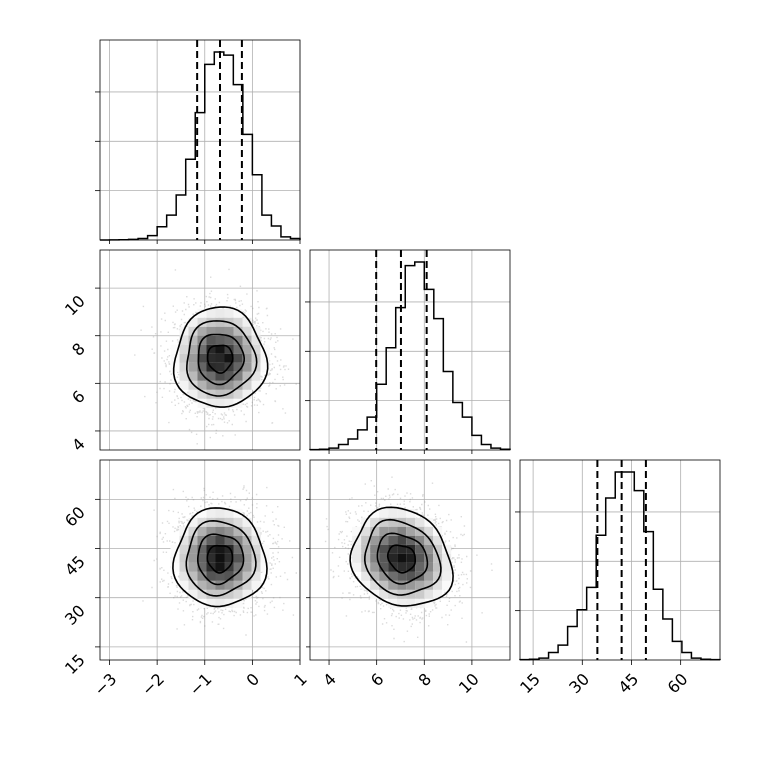  What do you see at coordinates (469, 683) in the screenshot?
I see `x-tick-label: 10` at bounding box center [469, 683].